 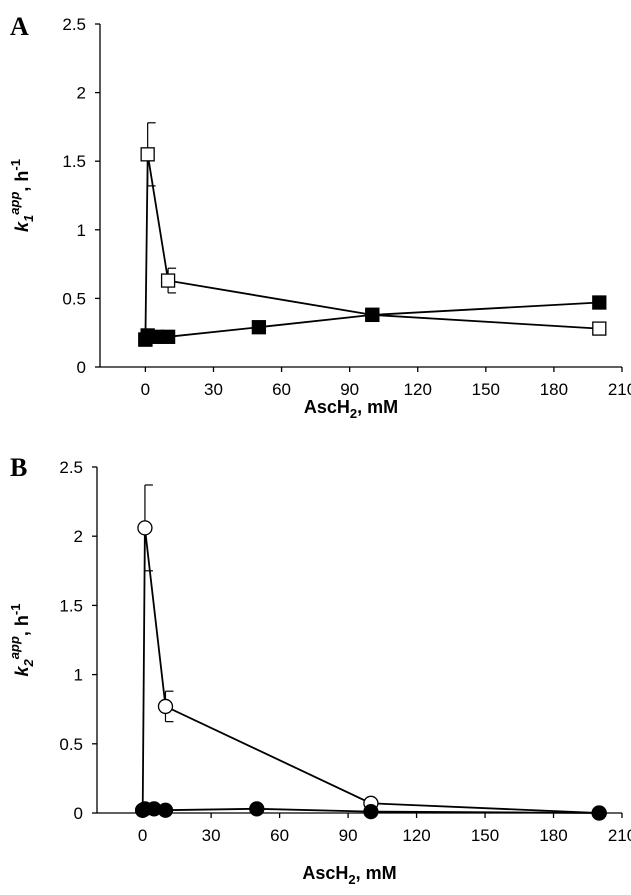 I want to click on x-tick-label-a: 60, so click(x=281, y=389).